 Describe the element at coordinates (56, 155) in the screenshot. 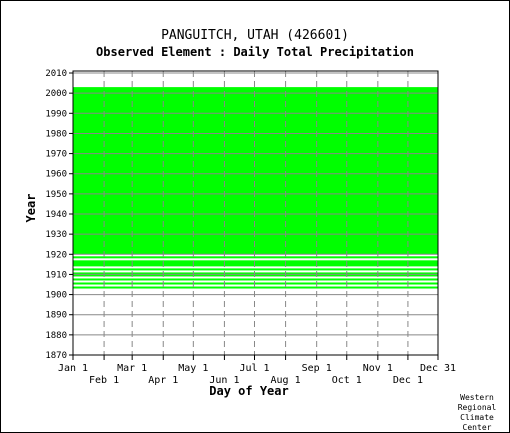

I see `y-tick-label: 1970` at that location.